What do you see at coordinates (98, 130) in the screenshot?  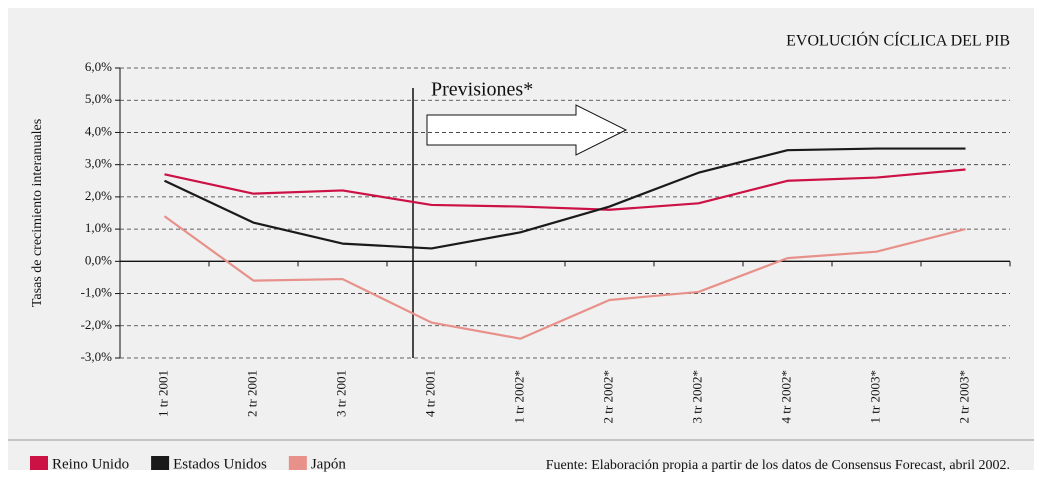 I see `y-tick-label: 4,0%` at bounding box center [98, 130].